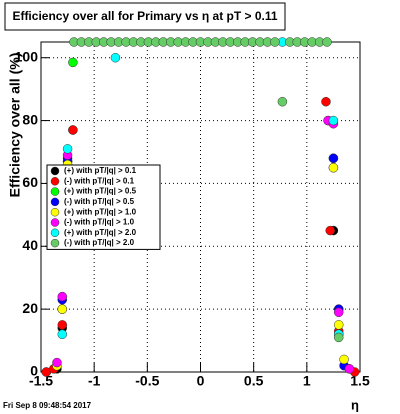 This screenshot has width=400, height=414. I want to click on title-box, so click(145, 16).